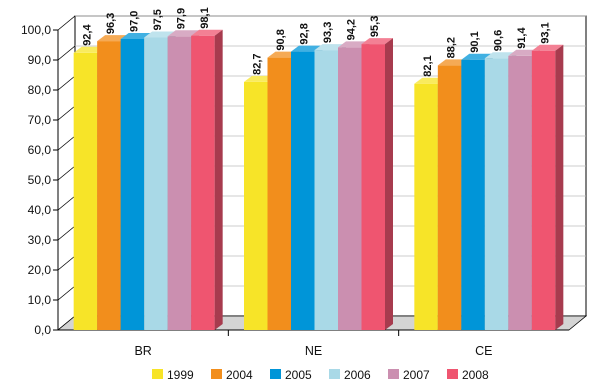  I want to click on bar-2004-NE, so click(279, 193).